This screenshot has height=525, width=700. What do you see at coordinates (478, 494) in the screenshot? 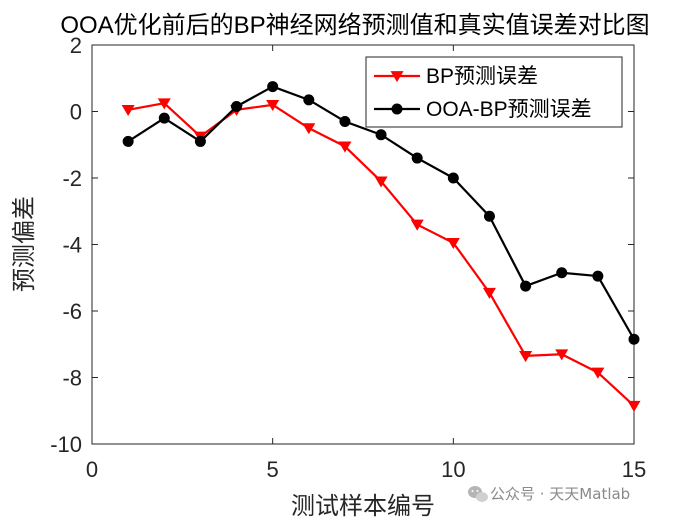
I see `wechat-icon` at bounding box center [478, 494].